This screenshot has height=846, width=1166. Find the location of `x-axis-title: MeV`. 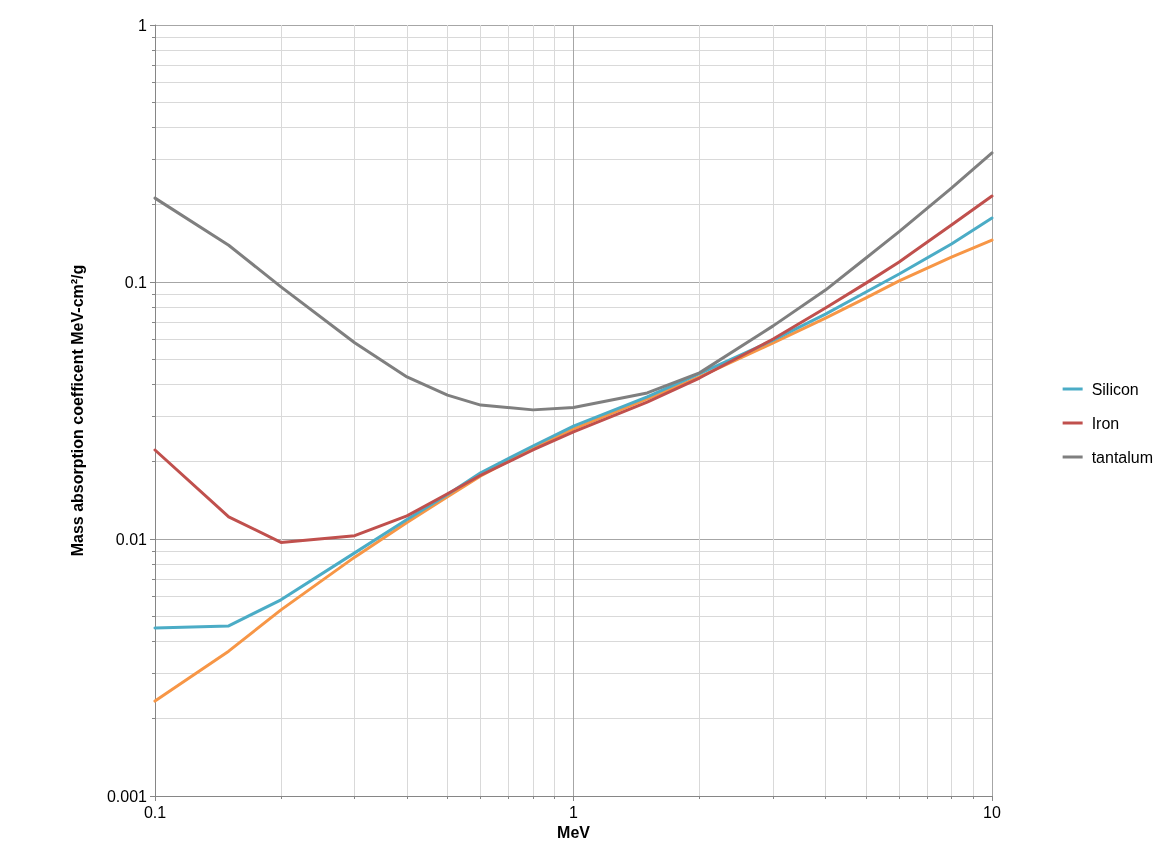

x-axis-title: MeV is located at coordinates (574, 833).